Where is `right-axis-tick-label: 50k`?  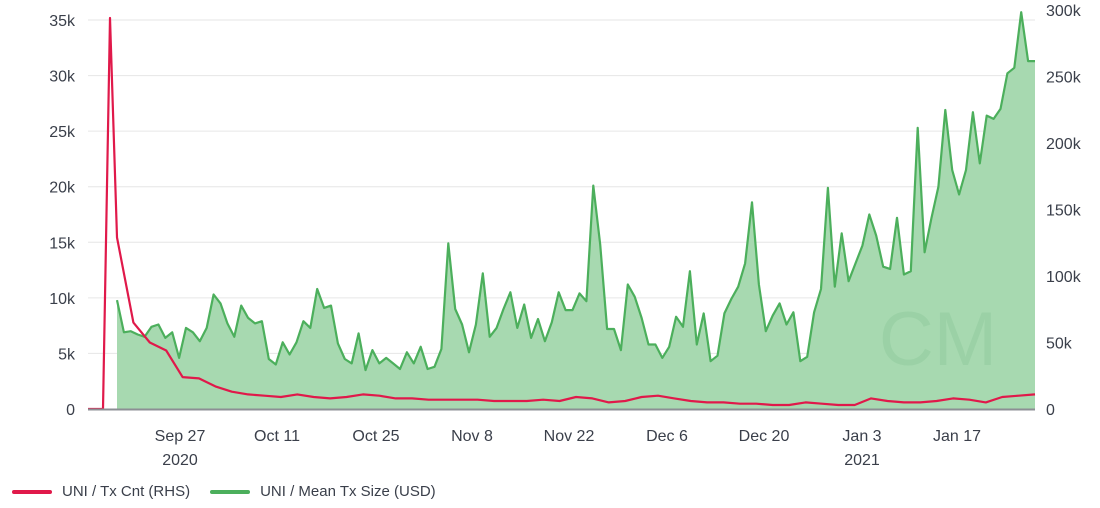
right-axis-tick-label: 50k is located at coordinates (1059, 344).